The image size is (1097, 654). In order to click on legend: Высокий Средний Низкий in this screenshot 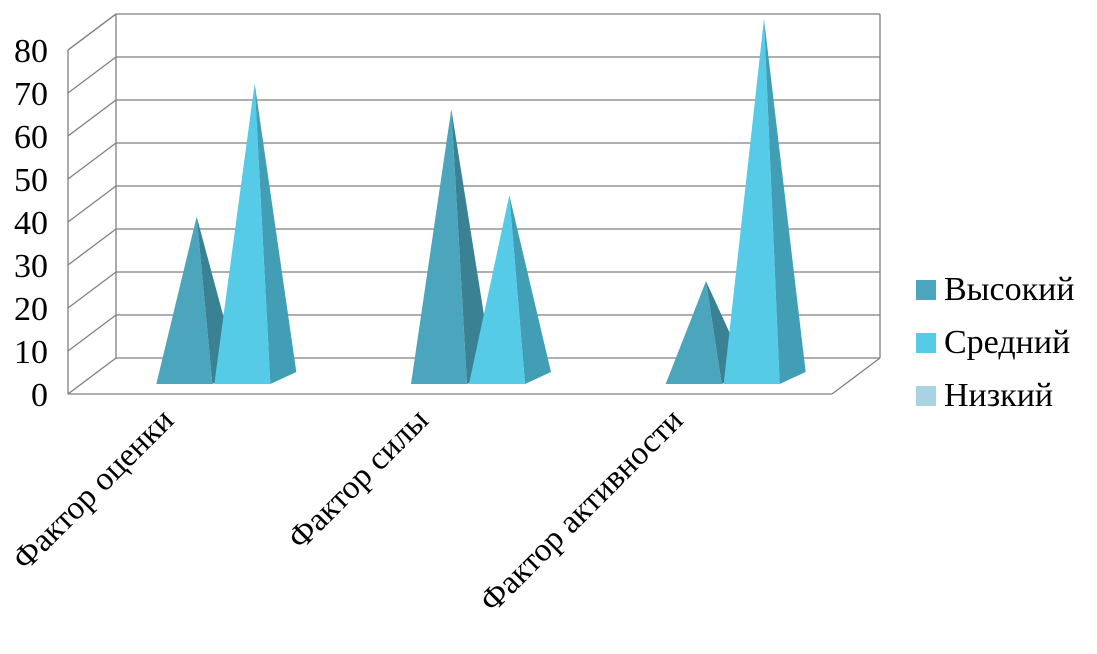, I will do `click(995, 342)`.